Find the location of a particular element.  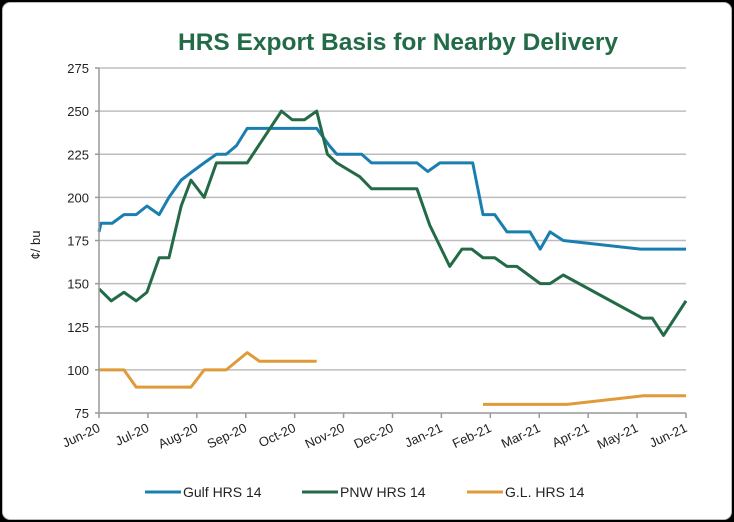

y-axis-label: ¢/ bu is located at coordinates (35, 245).